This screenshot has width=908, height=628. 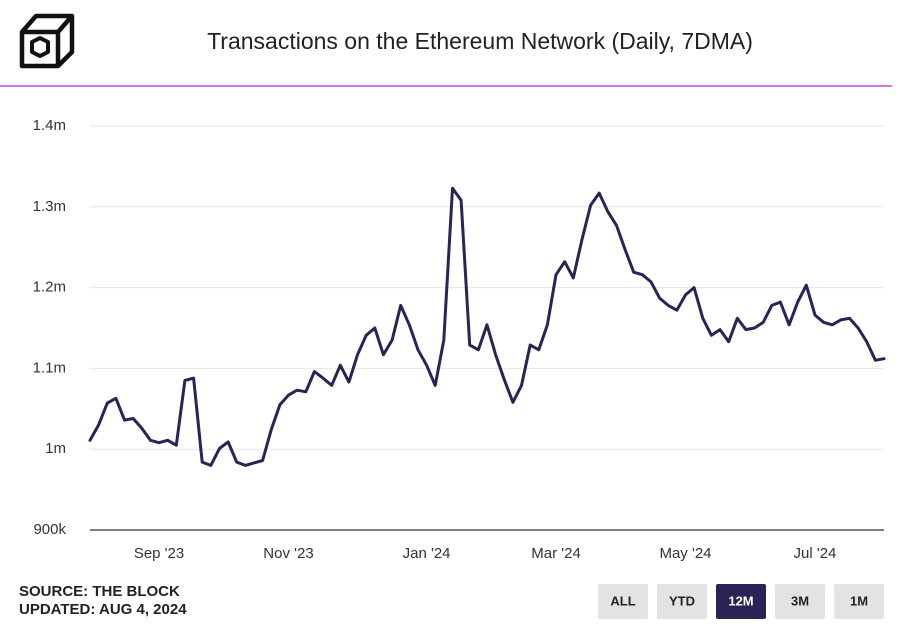 What do you see at coordinates (288, 553) in the screenshot?
I see `x-tick-label: Nov '23` at bounding box center [288, 553].